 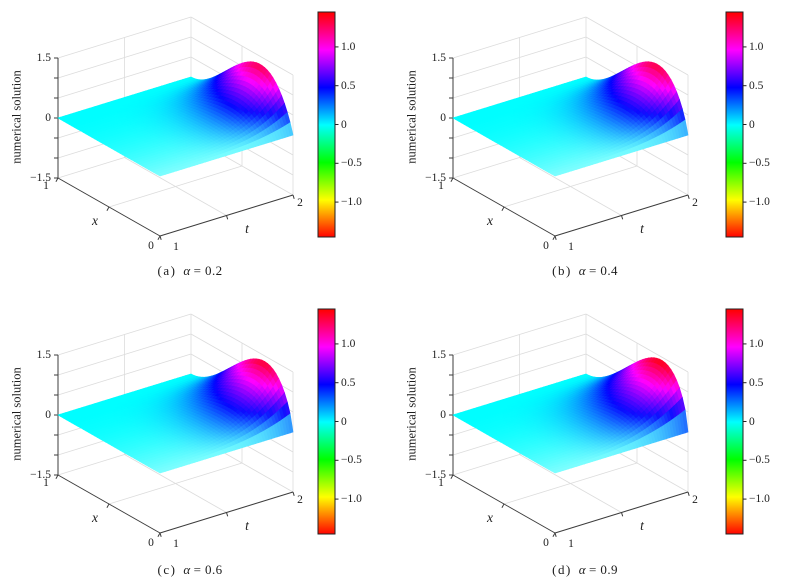 What do you see at coordinates (562, 569) in the screenshot?
I see `caption-index: (d)` at bounding box center [562, 569].